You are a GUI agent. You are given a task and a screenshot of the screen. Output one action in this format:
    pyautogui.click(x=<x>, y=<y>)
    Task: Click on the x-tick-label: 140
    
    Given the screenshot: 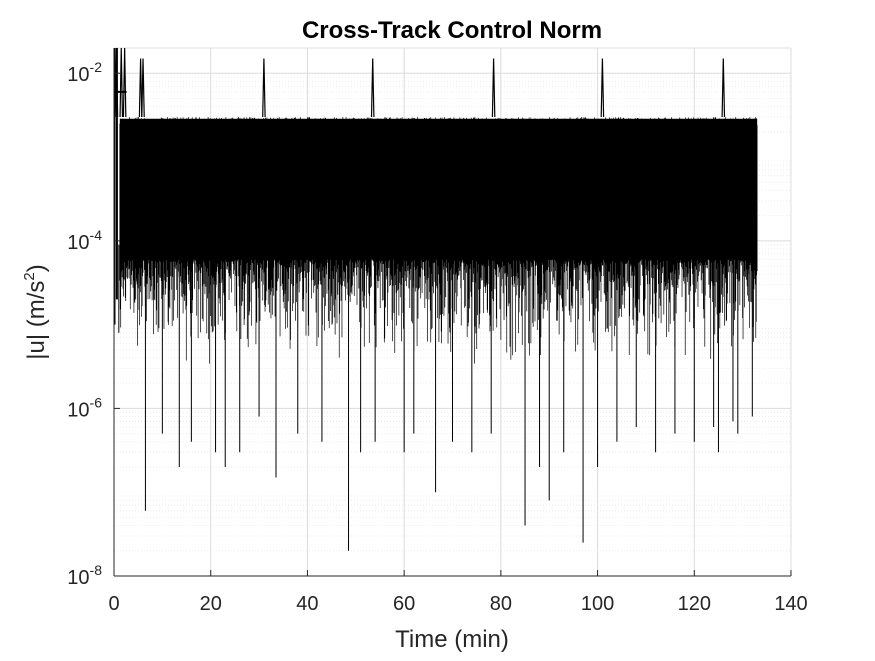 What is the action you would take?
    pyautogui.click(x=790, y=604)
    